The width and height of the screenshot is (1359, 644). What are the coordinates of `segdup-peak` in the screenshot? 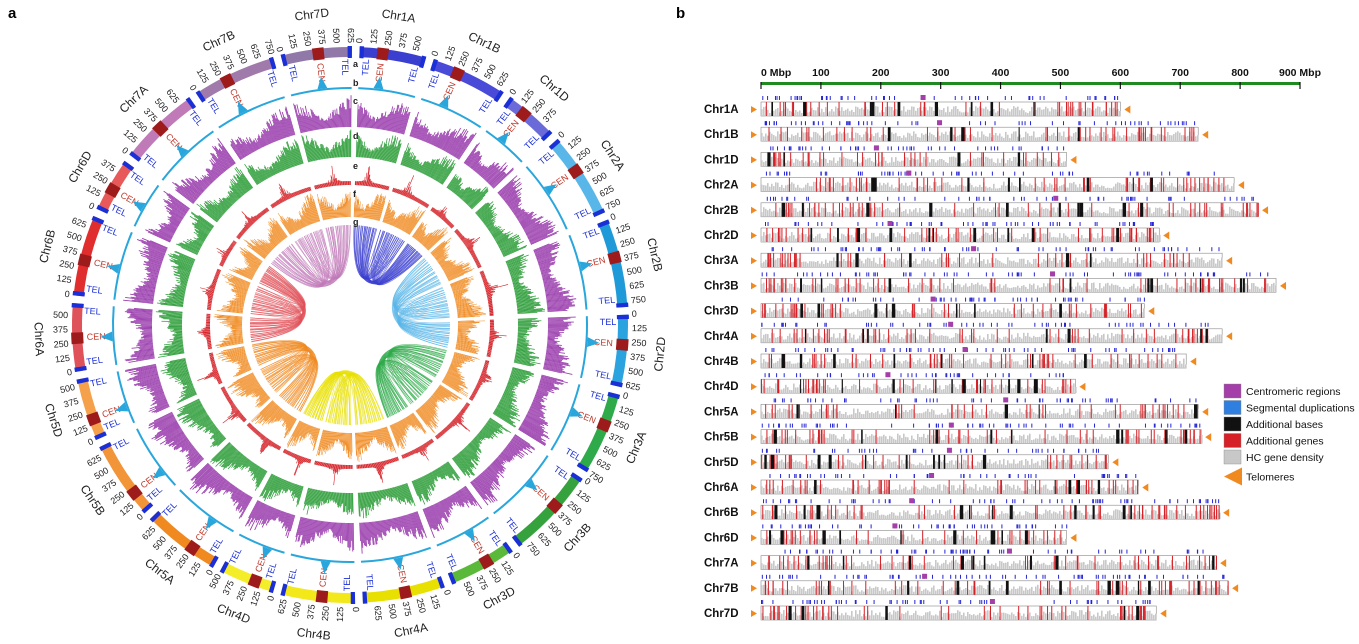 It's located at (322, 83).